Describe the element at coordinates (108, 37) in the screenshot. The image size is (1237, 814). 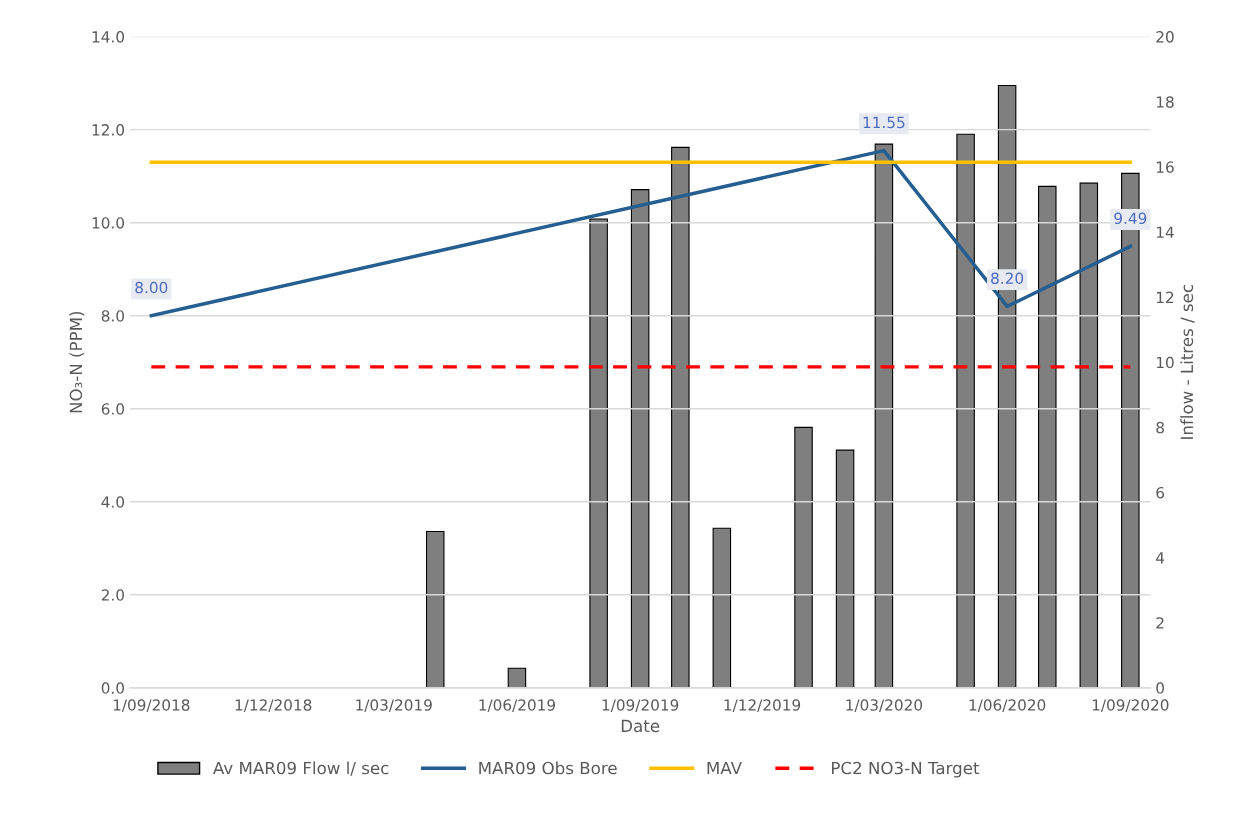
I see `y-tick-label: 14.0` at that location.